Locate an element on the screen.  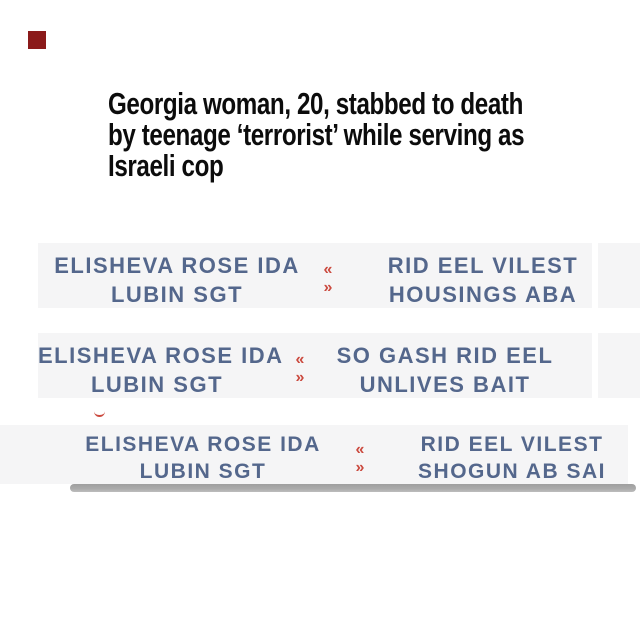
headline-line: Israeli cop is located at coordinates (166, 165).